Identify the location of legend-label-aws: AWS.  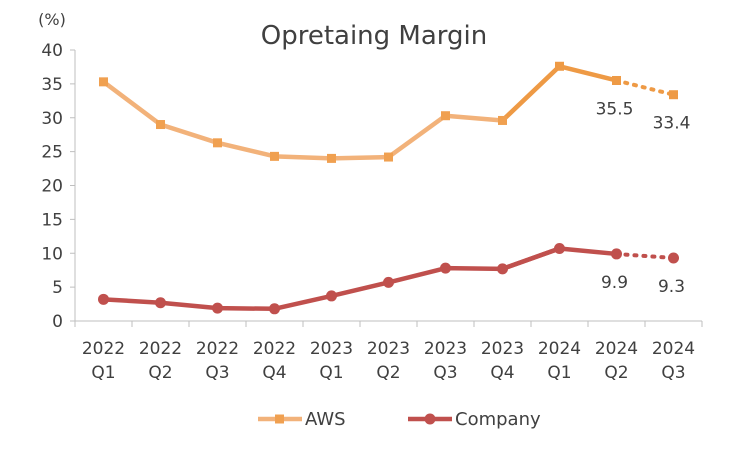
(325, 419).